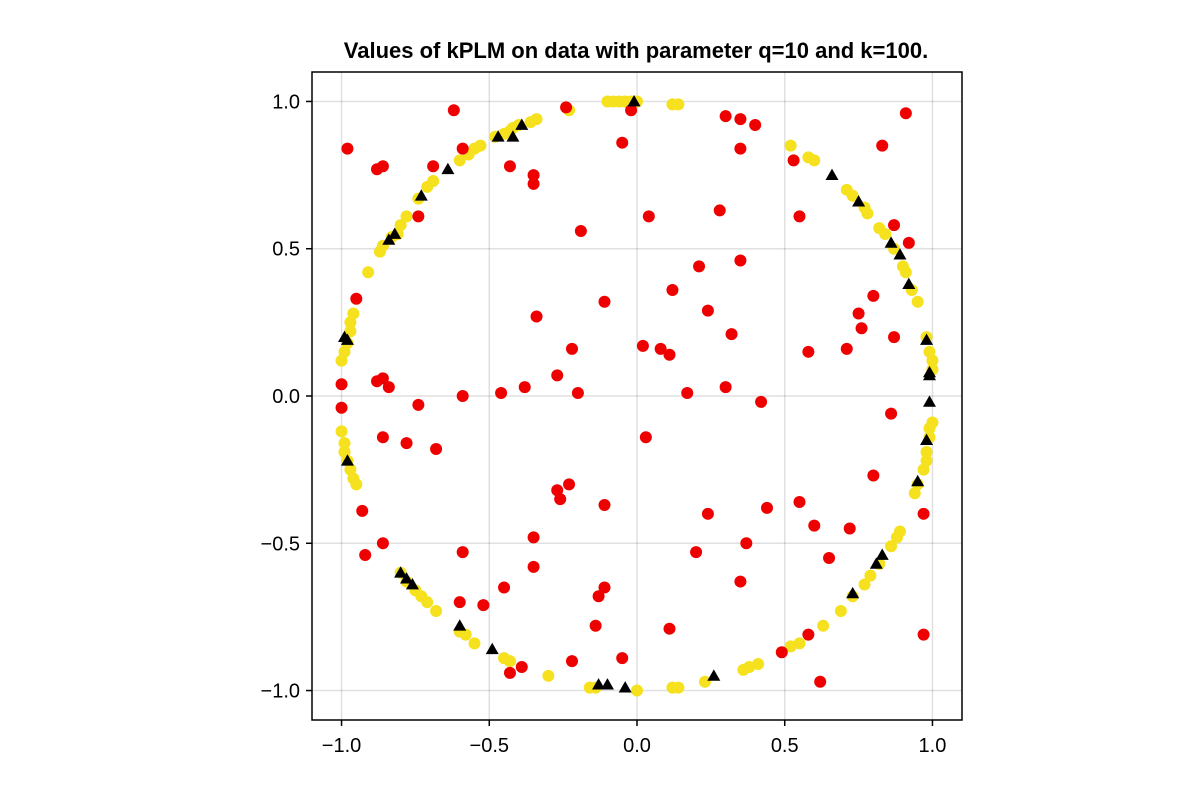 This screenshot has height=800, width=1200. What do you see at coordinates (489, 746) in the screenshot?
I see `x-tick-label: −0.5` at bounding box center [489, 746].